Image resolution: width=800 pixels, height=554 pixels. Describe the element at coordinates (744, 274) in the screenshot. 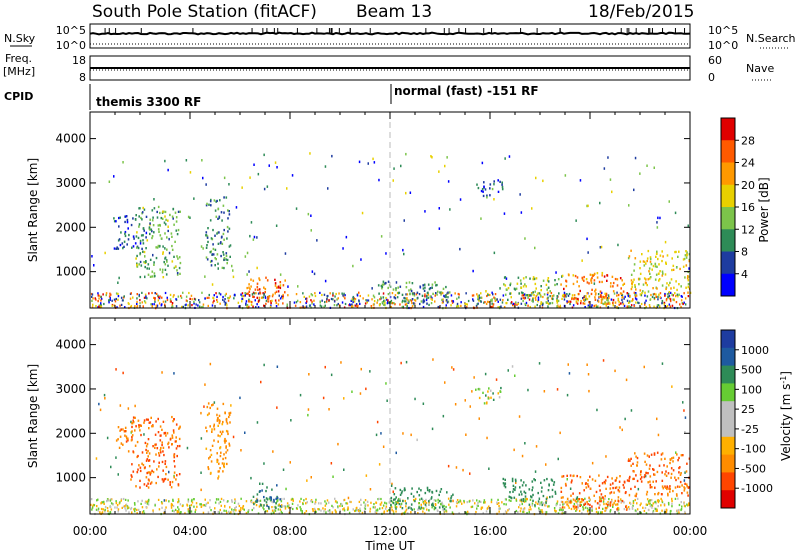

I see `colorbar-tick-label: 4` at that location.